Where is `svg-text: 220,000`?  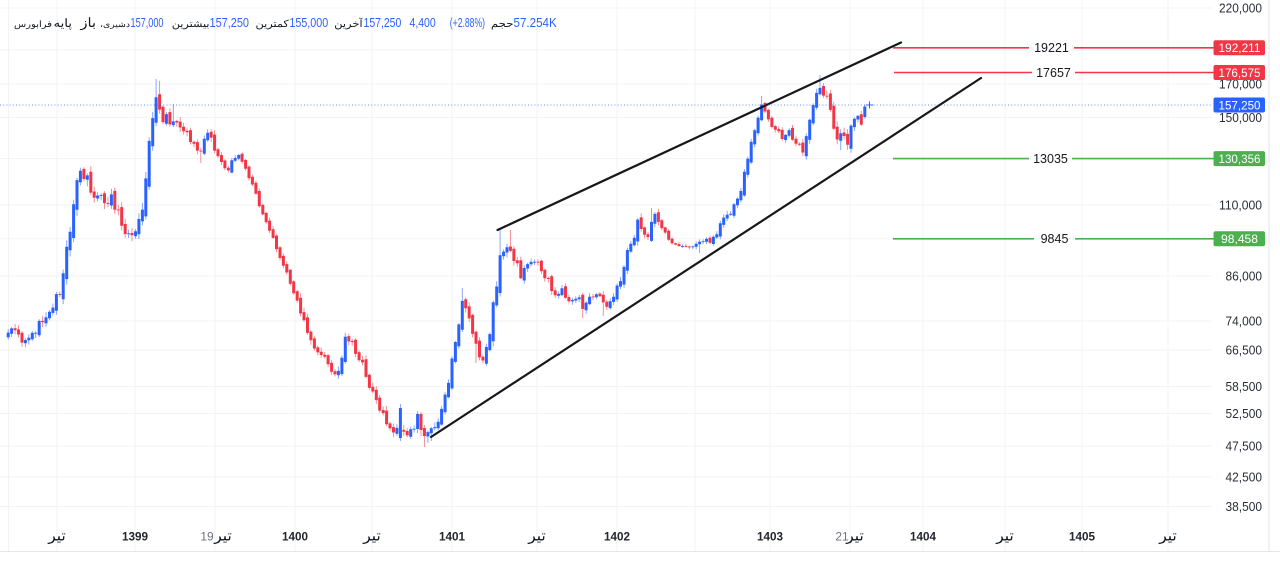
svg-text: 220,000 is located at coordinates (1240, 8).